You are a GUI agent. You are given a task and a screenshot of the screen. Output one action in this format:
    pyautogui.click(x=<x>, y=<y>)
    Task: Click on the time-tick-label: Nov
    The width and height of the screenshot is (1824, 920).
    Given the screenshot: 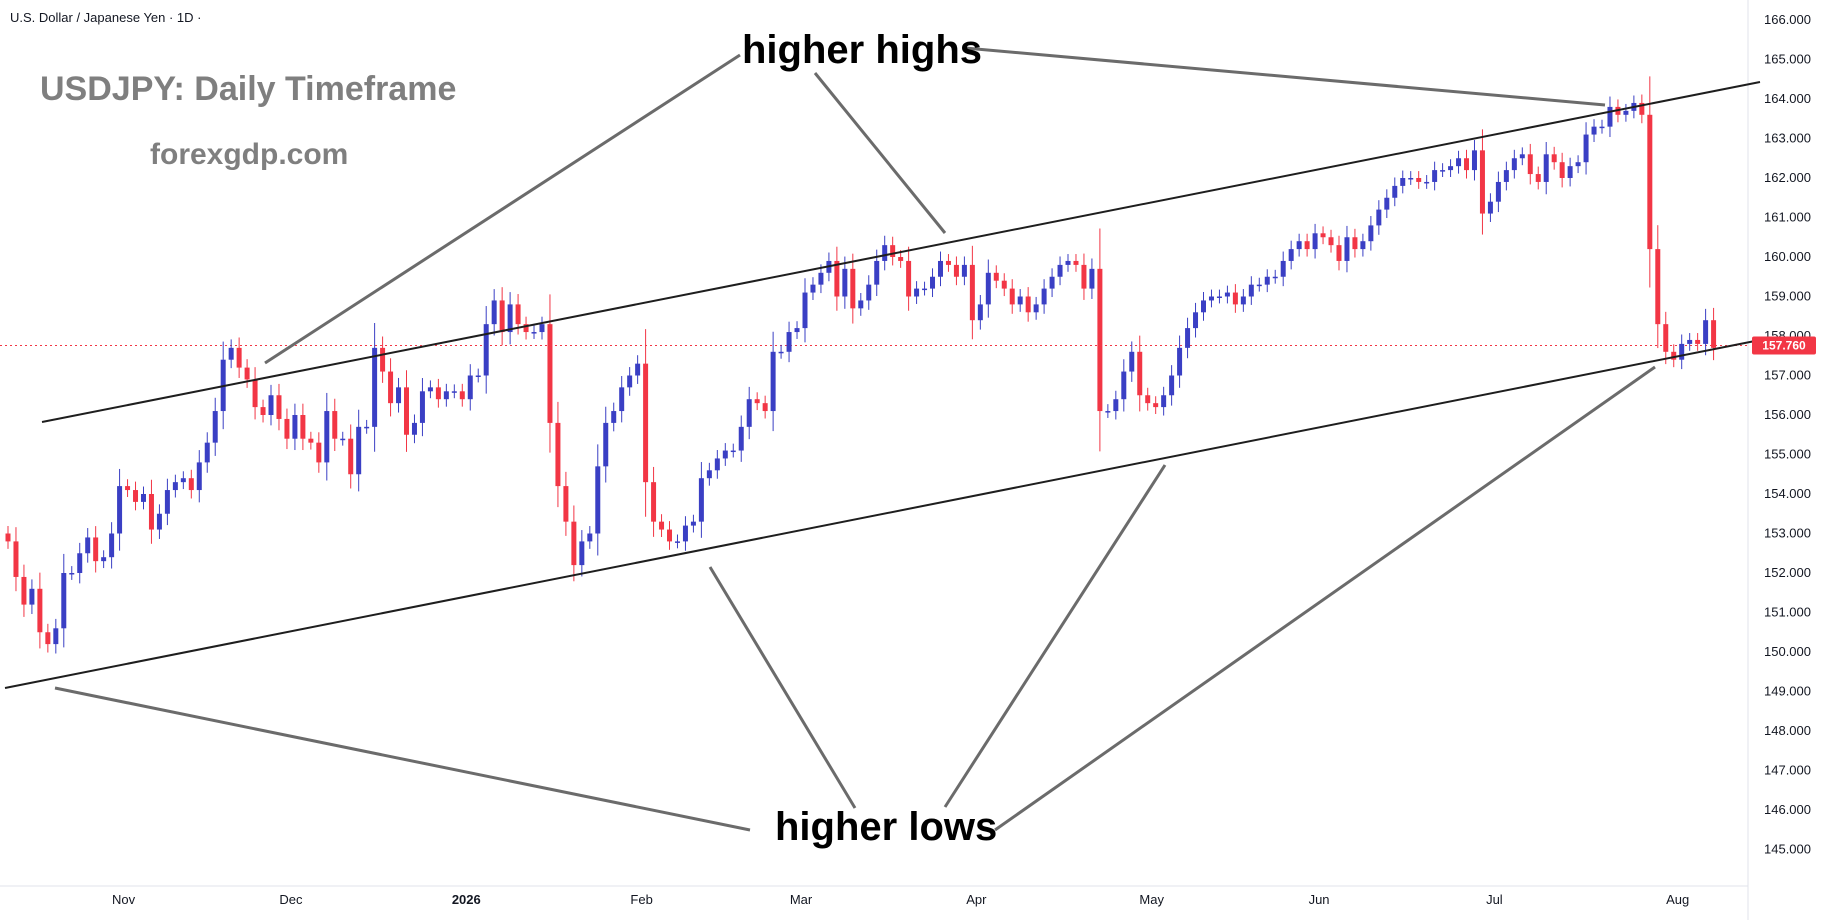 What is the action you would take?
    pyautogui.click(x=124, y=899)
    